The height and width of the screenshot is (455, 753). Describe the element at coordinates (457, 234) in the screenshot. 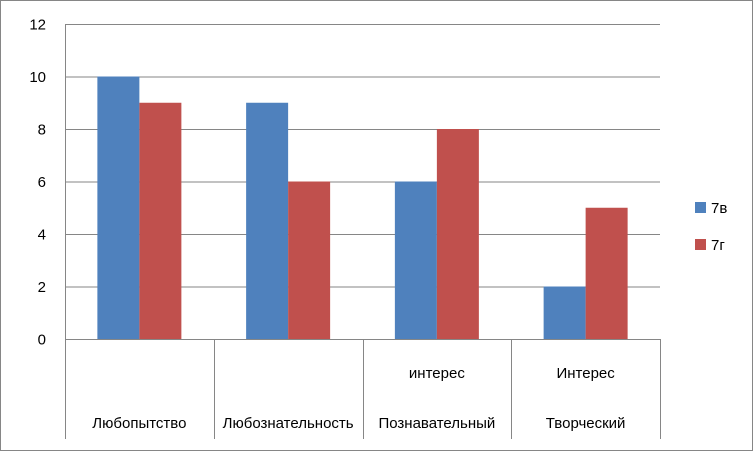

I see `bar-7г-3` at that location.